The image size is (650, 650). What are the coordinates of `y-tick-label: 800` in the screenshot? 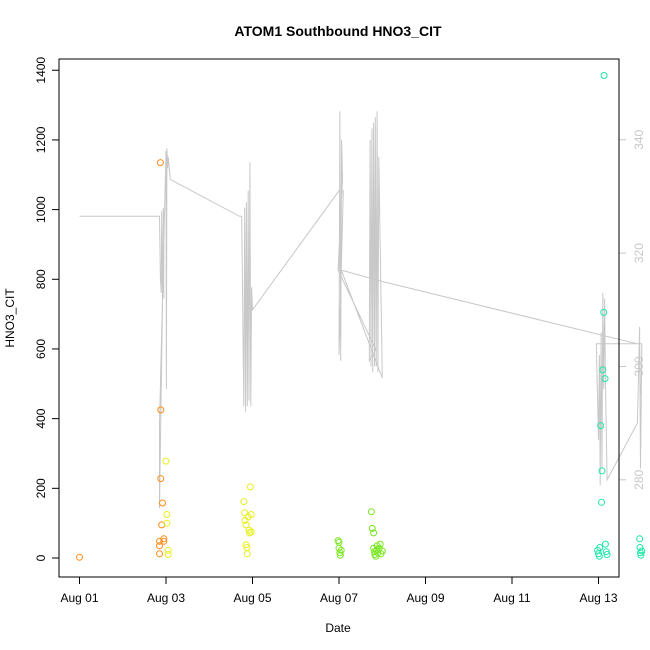 It's located at (41, 279).